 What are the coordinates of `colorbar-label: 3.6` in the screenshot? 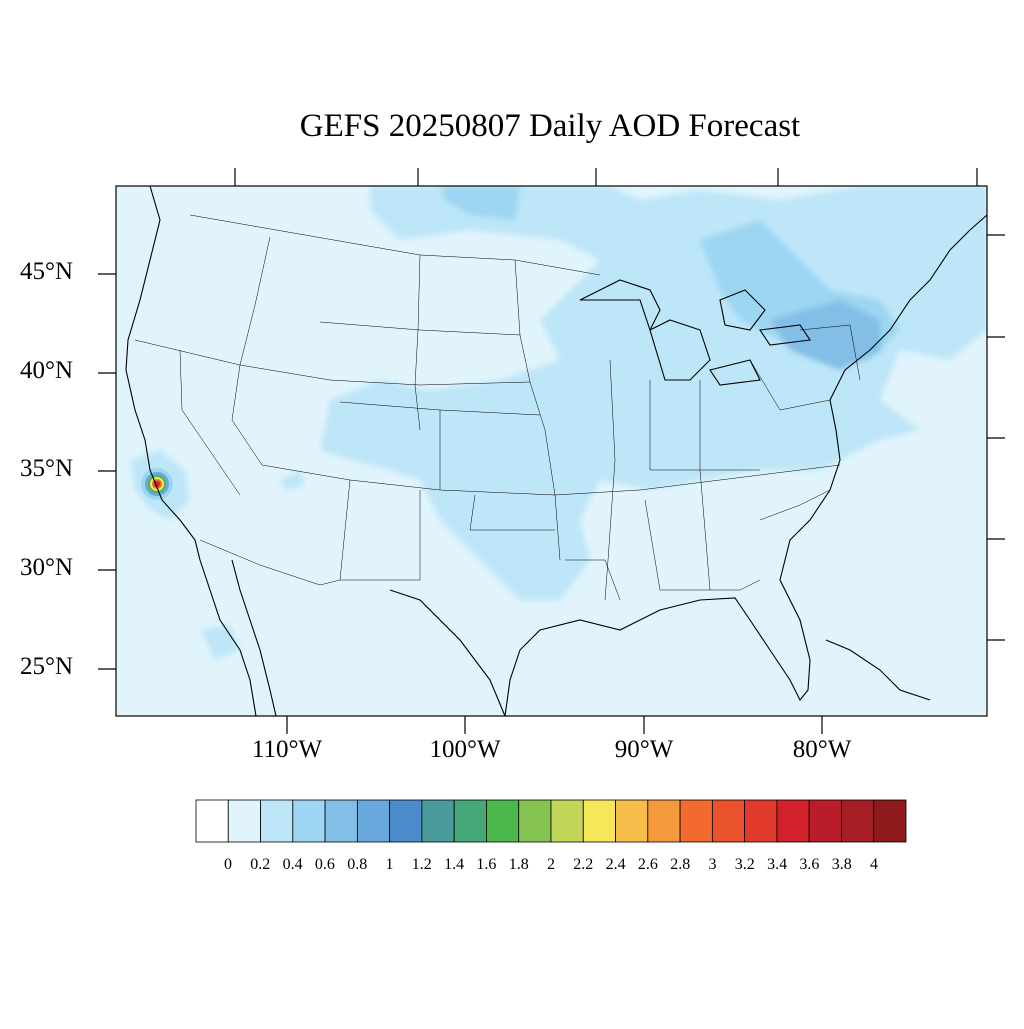 It's located at (809, 864).